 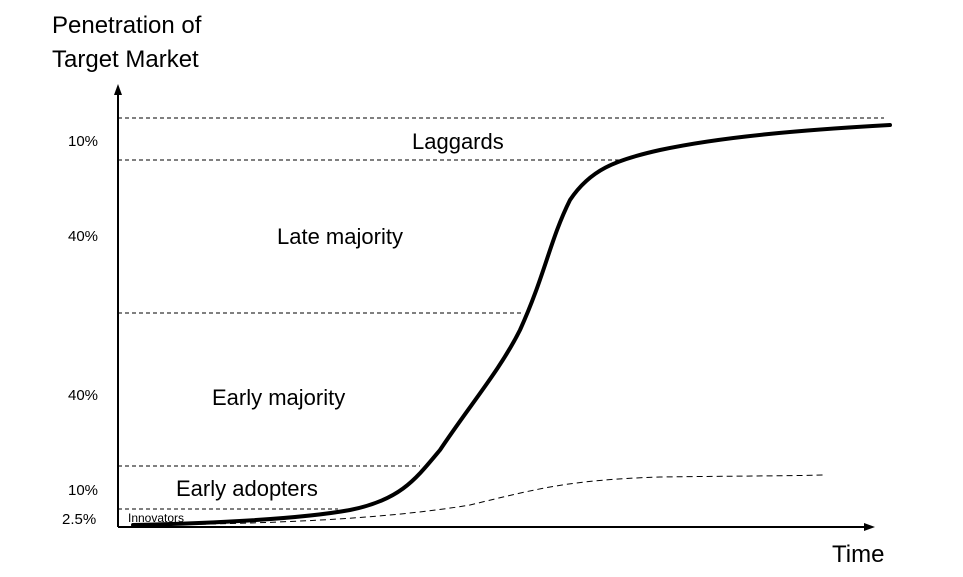 I want to click on share-innovators: 2.5%, so click(x=79, y=519).